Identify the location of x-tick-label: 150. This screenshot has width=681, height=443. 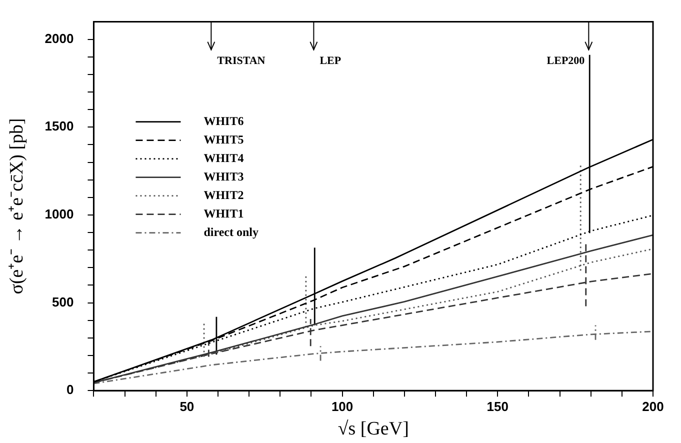
(497, 406).